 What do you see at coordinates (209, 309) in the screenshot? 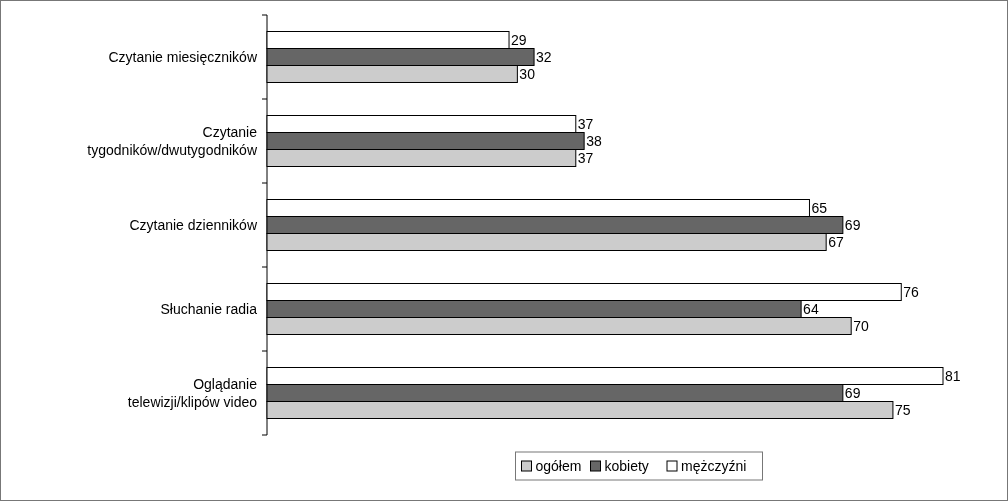
I see `y-tick-label: Słuchanie radia` at bounding box center [209, 309].